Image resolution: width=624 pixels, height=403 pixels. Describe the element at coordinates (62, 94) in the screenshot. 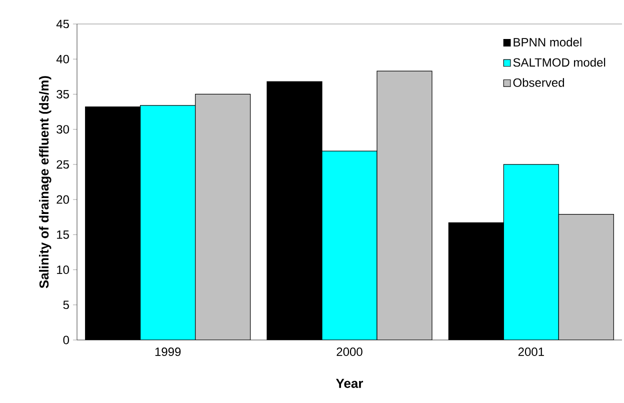

I see `y-tick-label: 35` at that location.